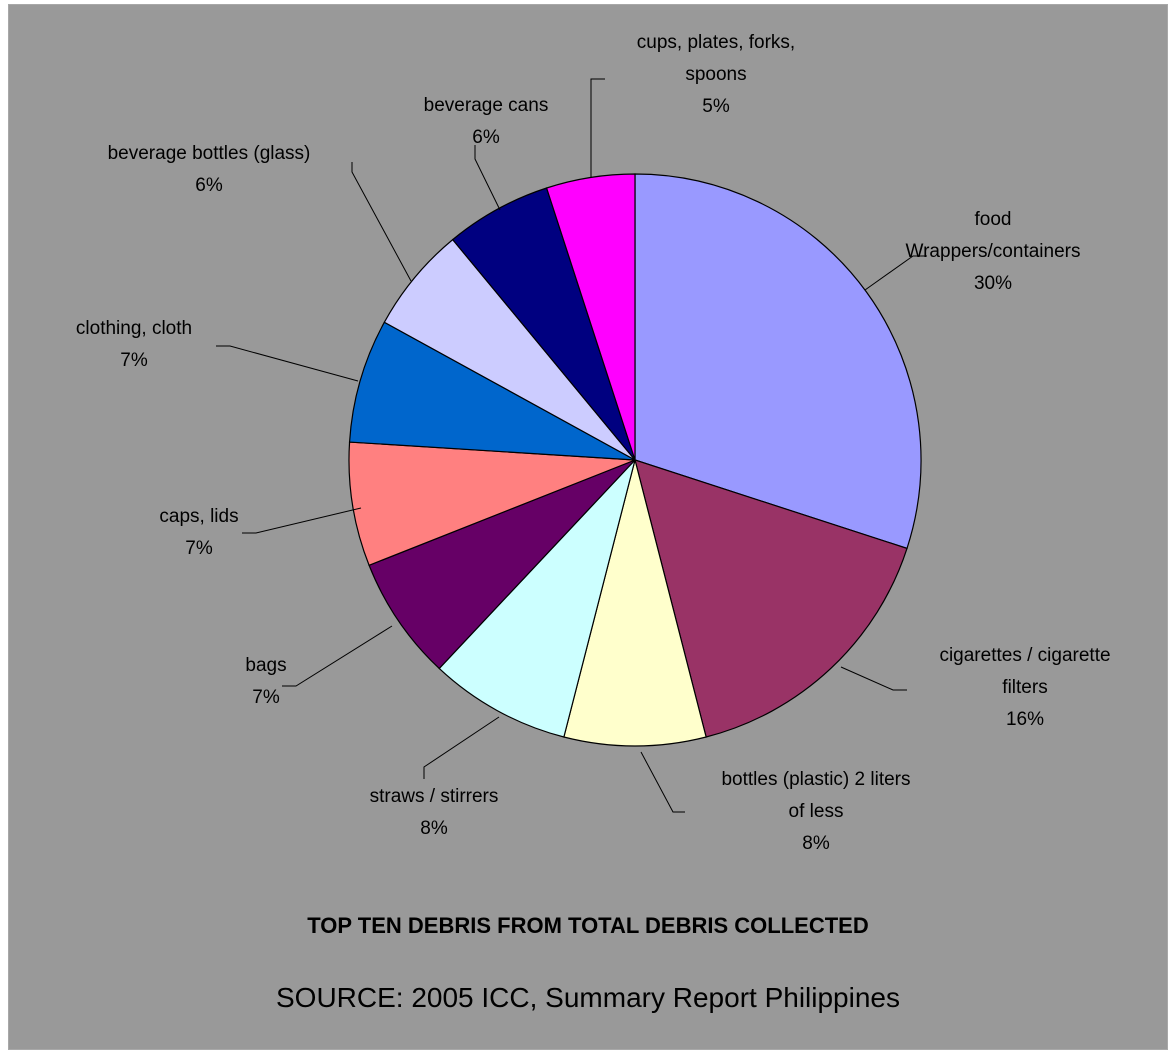  Describe the element at coordinates (815, 779) in the screenshot. I see `slice-category-label: bottles (plastic) 2 liters` at that location.